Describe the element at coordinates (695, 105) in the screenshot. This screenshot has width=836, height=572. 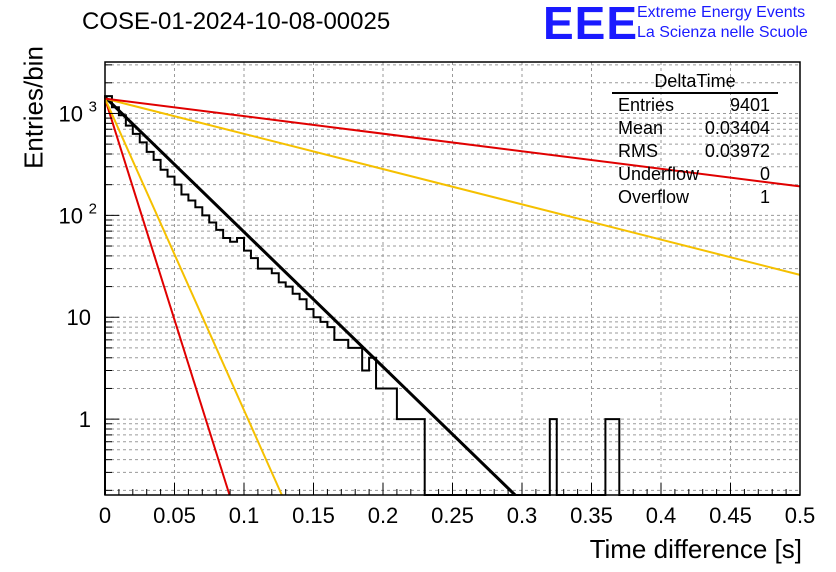
I see `stats-row-entries: Entries 9401` at that location.